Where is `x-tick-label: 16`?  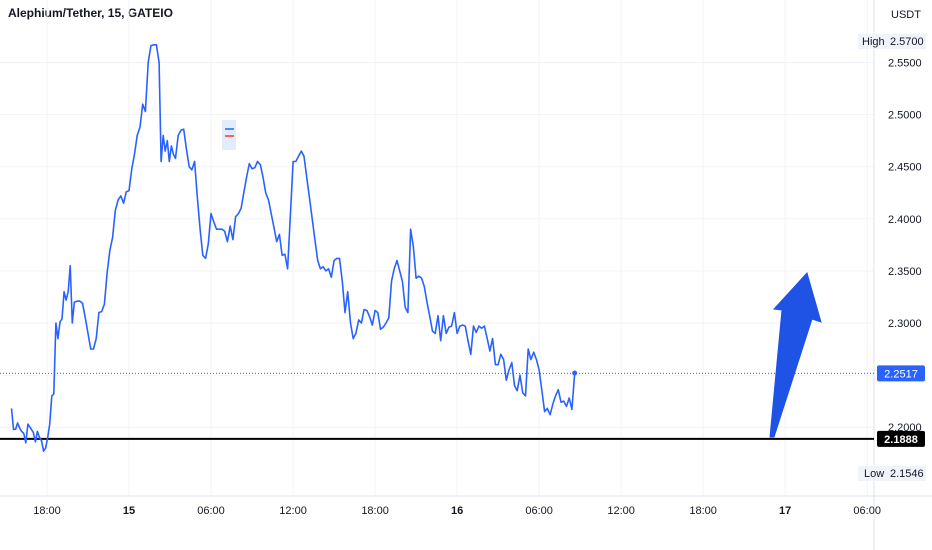 x-tick-label: 16 is located at coordinates (457, 511).